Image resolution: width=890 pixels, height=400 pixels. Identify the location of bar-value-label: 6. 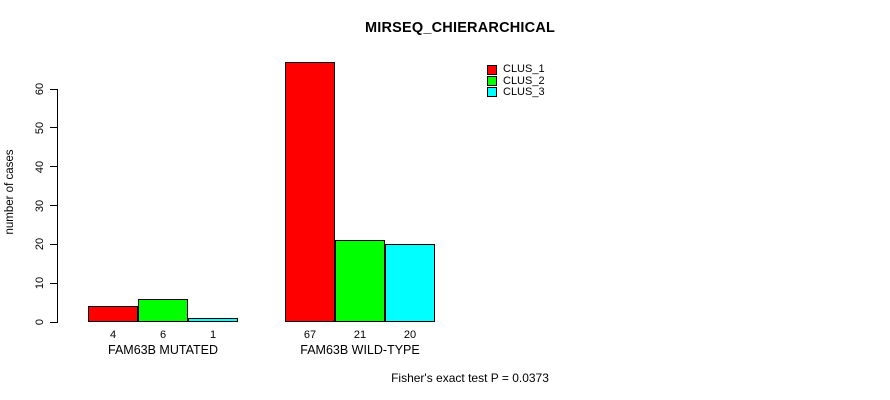
(163, 335).